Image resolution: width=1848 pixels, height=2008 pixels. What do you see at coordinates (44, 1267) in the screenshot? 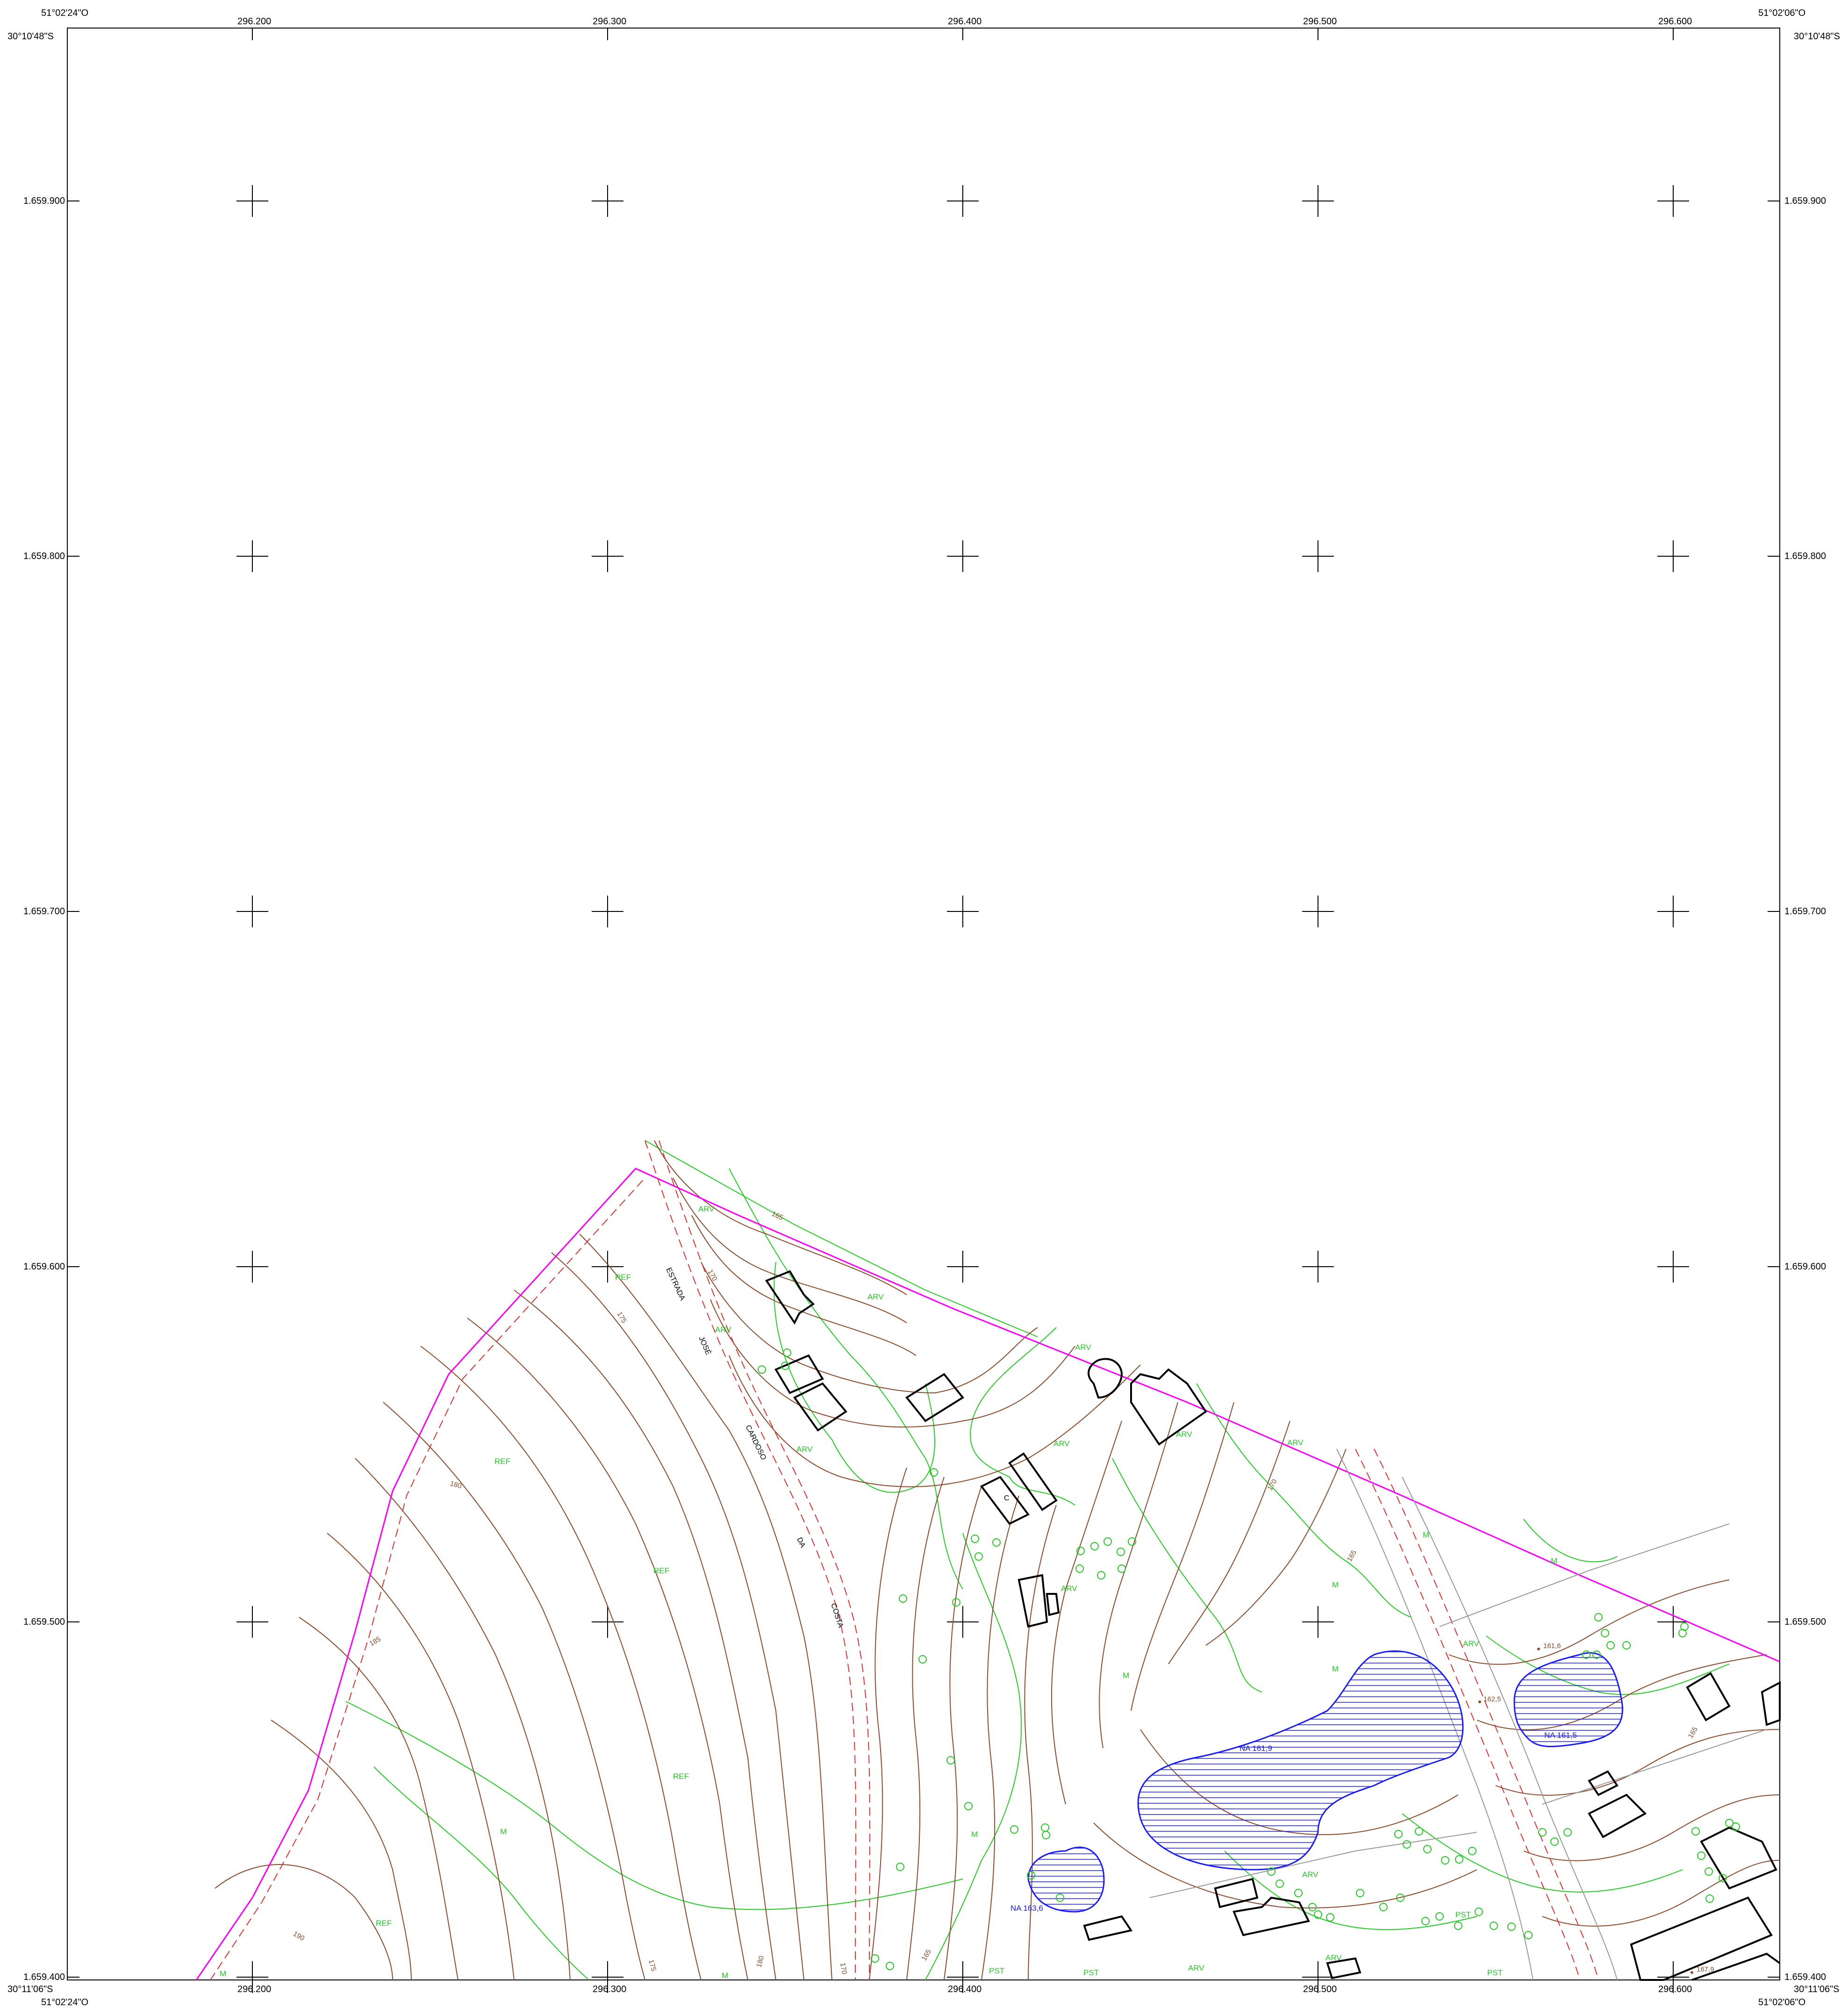
I see `northing-label: 1.659.600` at bounding box center [44, 1267].